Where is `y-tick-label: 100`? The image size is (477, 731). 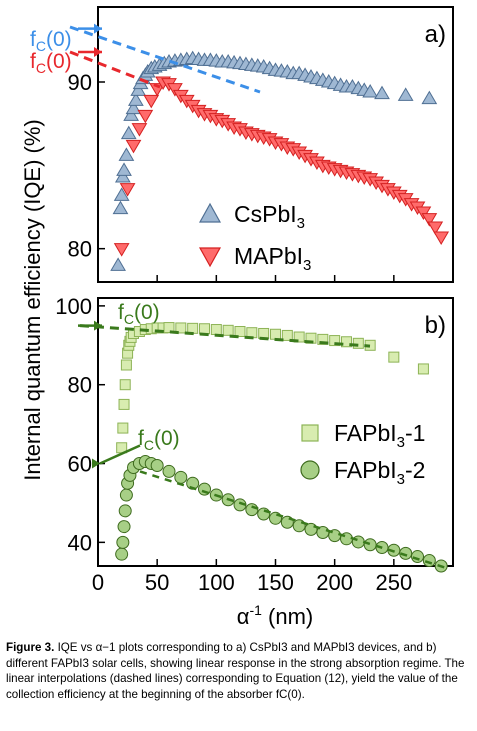
y-tick-label: 100 is located at coordinates (73, 306).